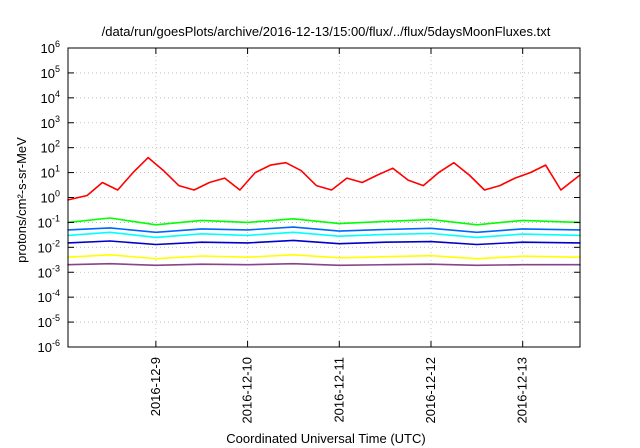 The height and width of the screenshot is (448, 640). I want to click on y-tick-label: 10⁻⁵, so click(49, 321).